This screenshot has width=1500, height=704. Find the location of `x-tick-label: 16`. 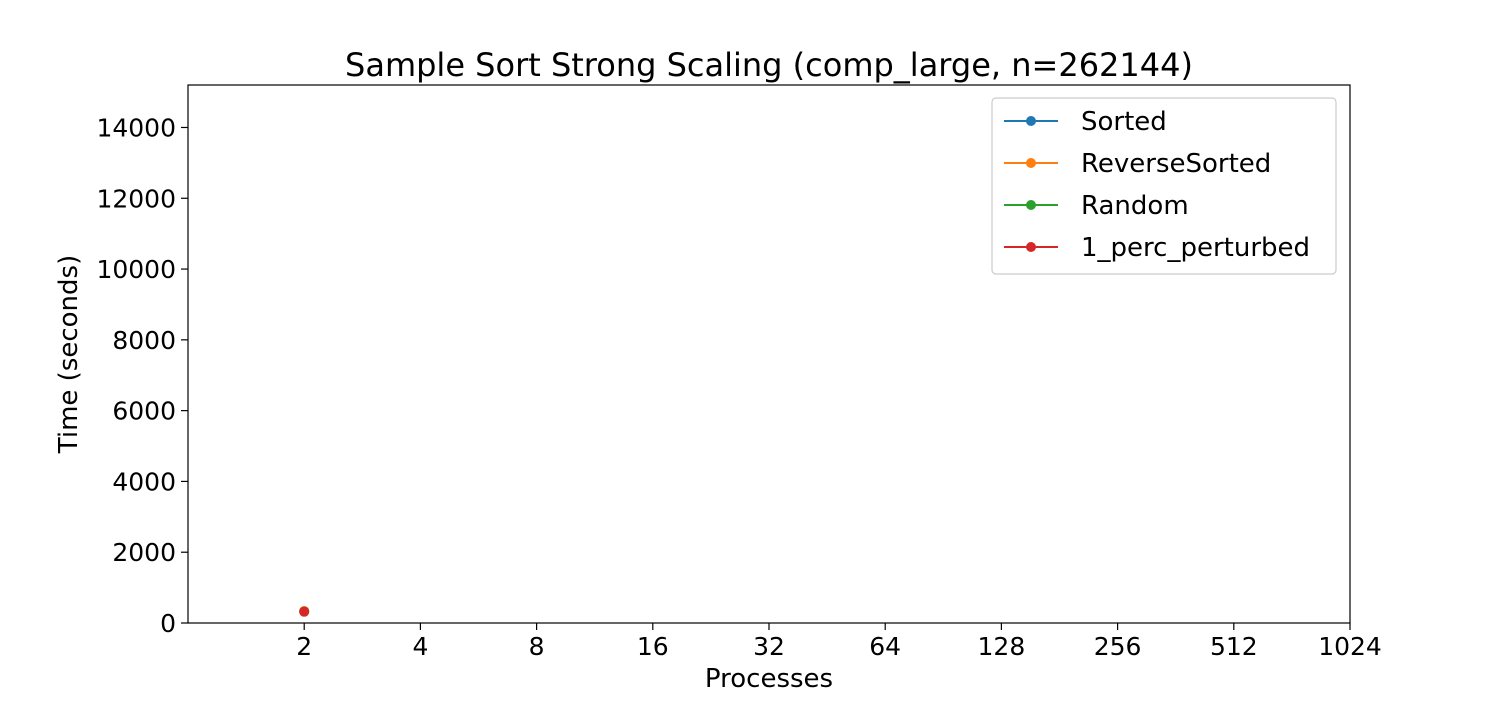

x-tick-label: 16 is located at coordinates (653, 646).